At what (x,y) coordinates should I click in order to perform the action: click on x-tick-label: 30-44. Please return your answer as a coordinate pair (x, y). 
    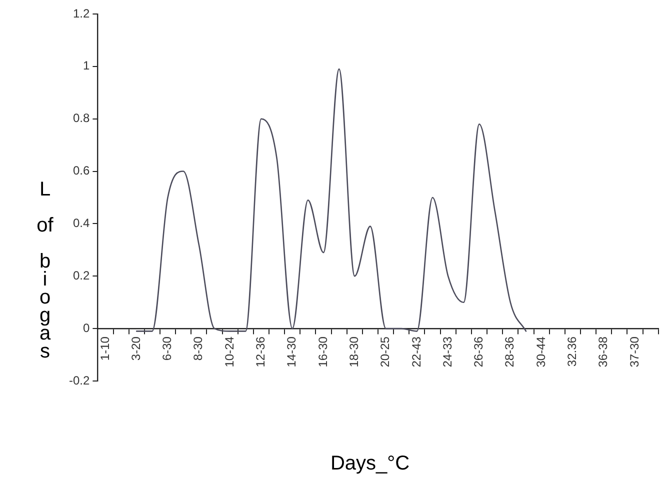
    Looking at the image, I should click on (541, 352).